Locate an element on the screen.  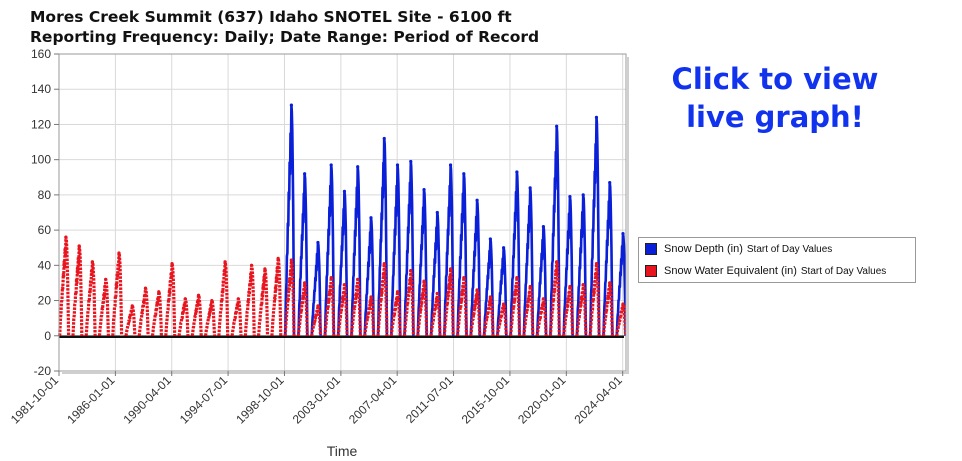
y-tick-label: 160 is located at coordinates (41, 54).